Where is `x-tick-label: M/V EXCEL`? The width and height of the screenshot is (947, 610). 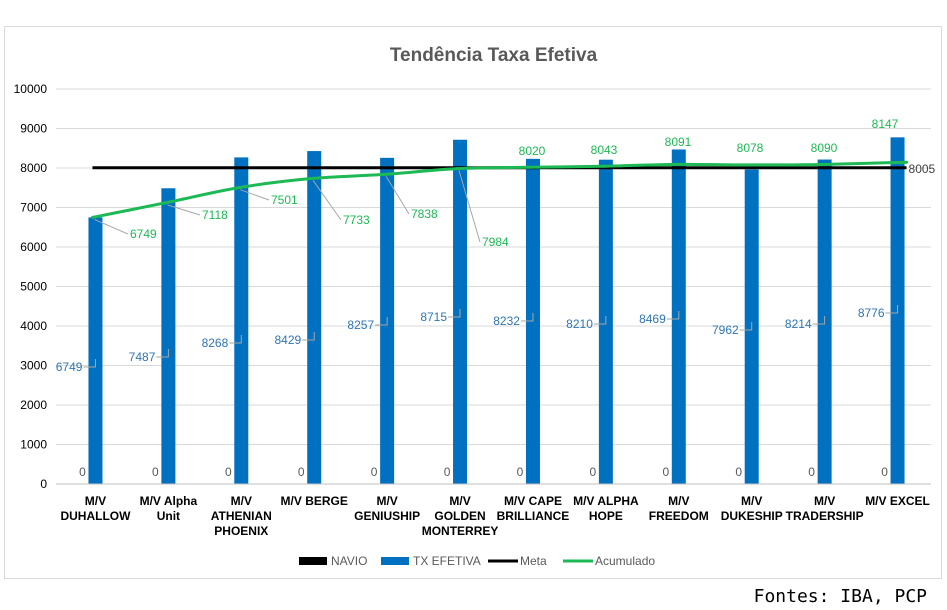 x-tick-label: M/V EXCEL is located at coordinates (897, 501).